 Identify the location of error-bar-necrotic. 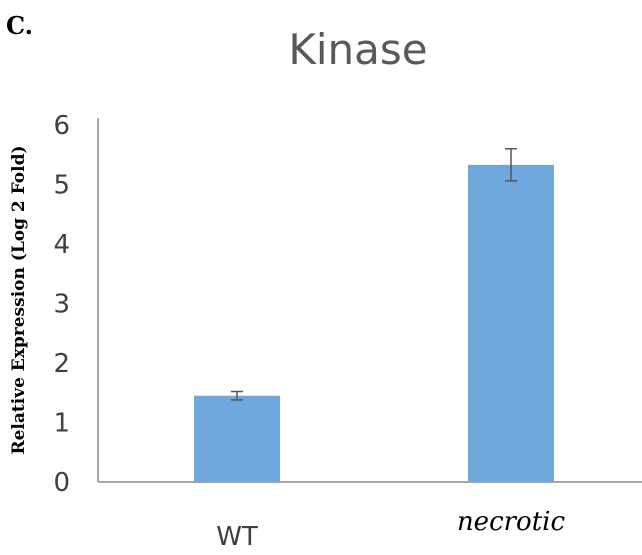
(511, 165).